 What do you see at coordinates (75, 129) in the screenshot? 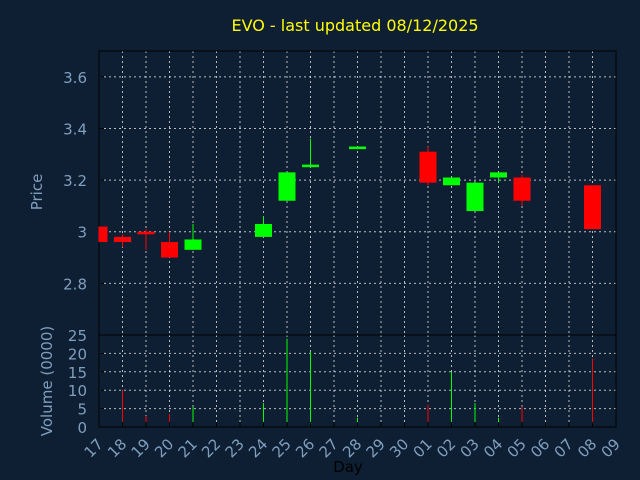
I see `price-tick-label: 3.4` at bounding box center [75, 129].